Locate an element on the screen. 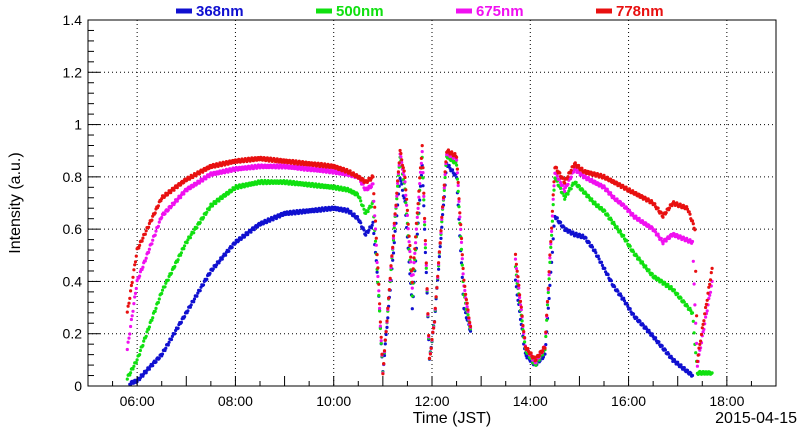 The height and width of the screenshot is (434, 800). y-tick-label: 1.2 is located at coordinates (73, 72).